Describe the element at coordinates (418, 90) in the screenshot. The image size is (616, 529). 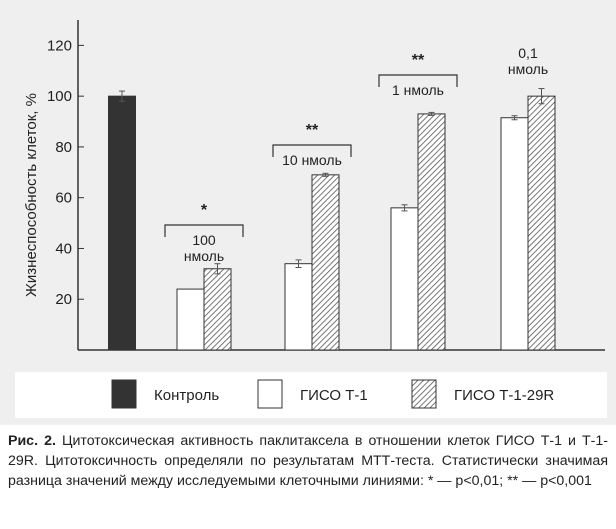
I see `concentration-label: 1 нмоль` at that location.